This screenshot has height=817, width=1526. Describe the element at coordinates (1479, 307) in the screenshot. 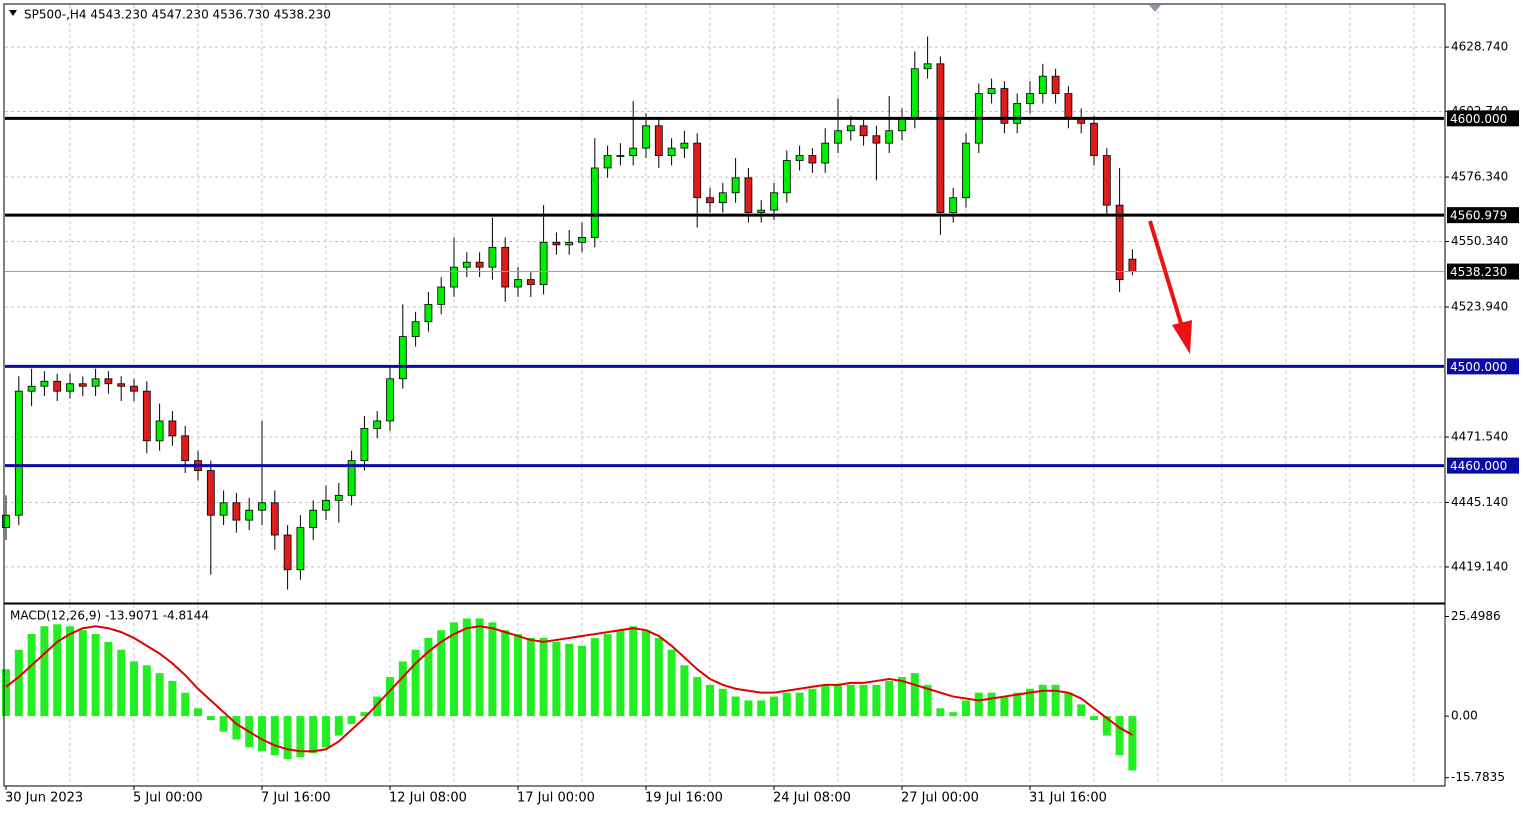

I see `y-tick-label: 4523.940` at that location.